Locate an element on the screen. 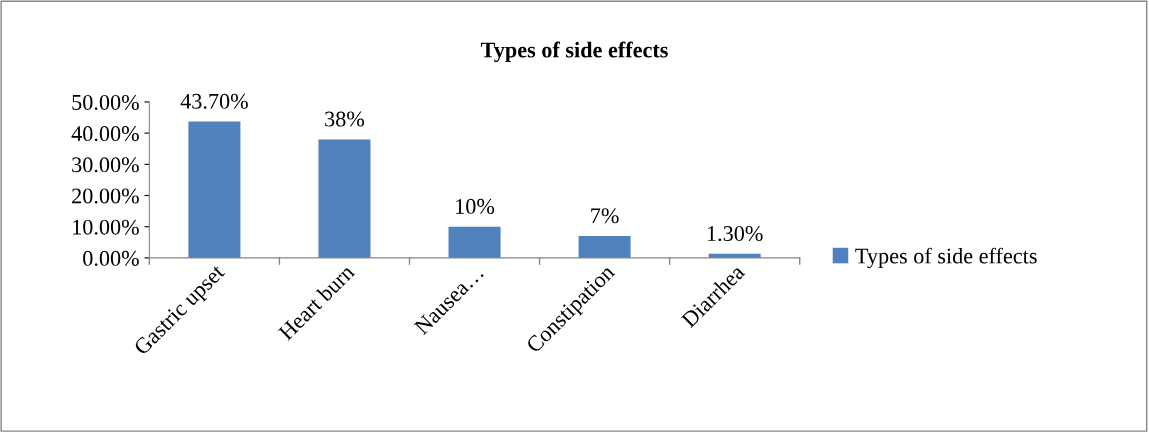  y-tick-label: 50.00% is located at coordinates (105, 102).